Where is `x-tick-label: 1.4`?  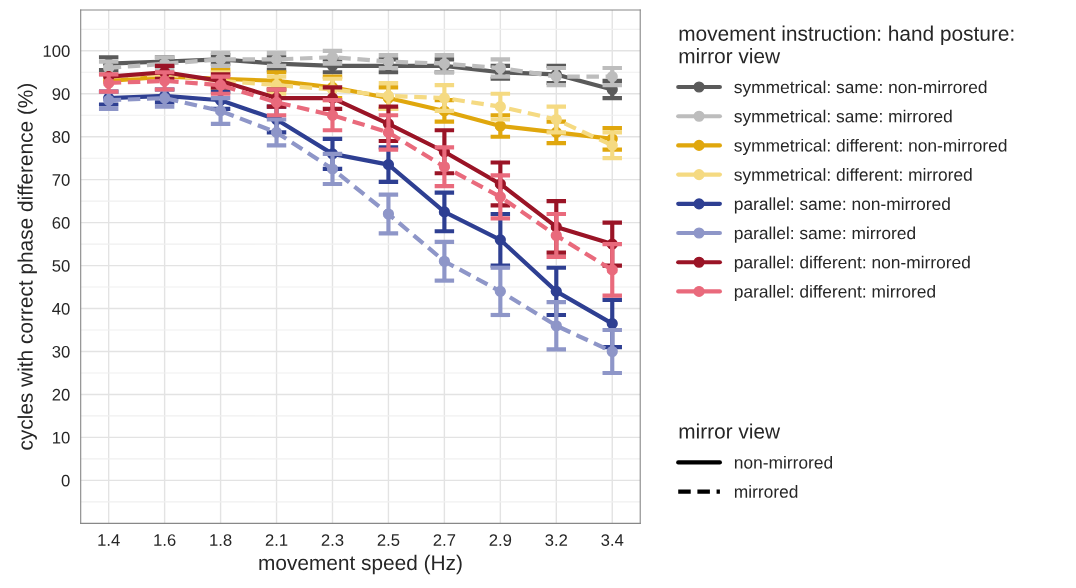 x-tick-label: 1.4 is located at coordinates (109, 540).